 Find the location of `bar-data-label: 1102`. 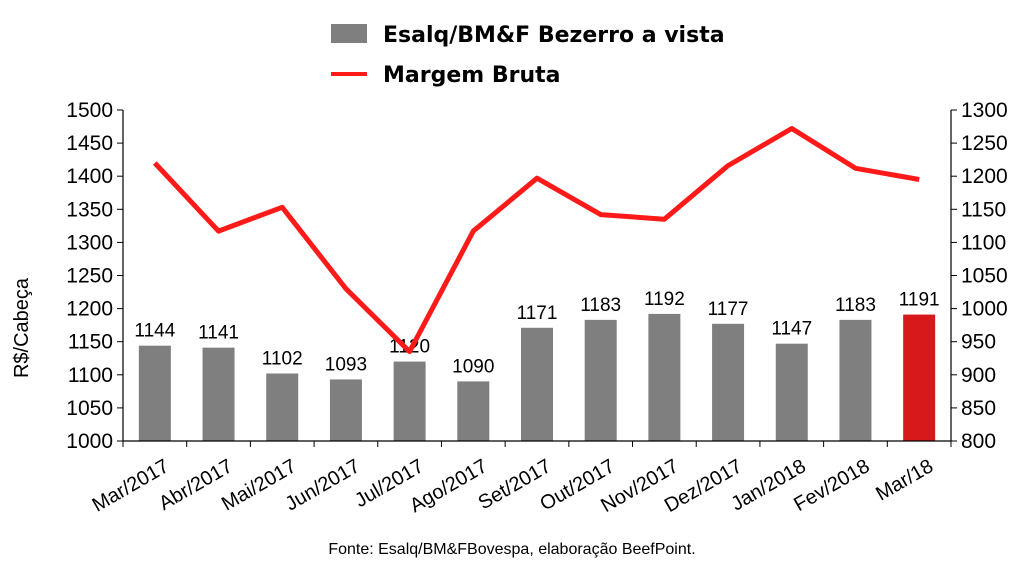

bar-data-label: 1102 is located at coordinates (282, 358).